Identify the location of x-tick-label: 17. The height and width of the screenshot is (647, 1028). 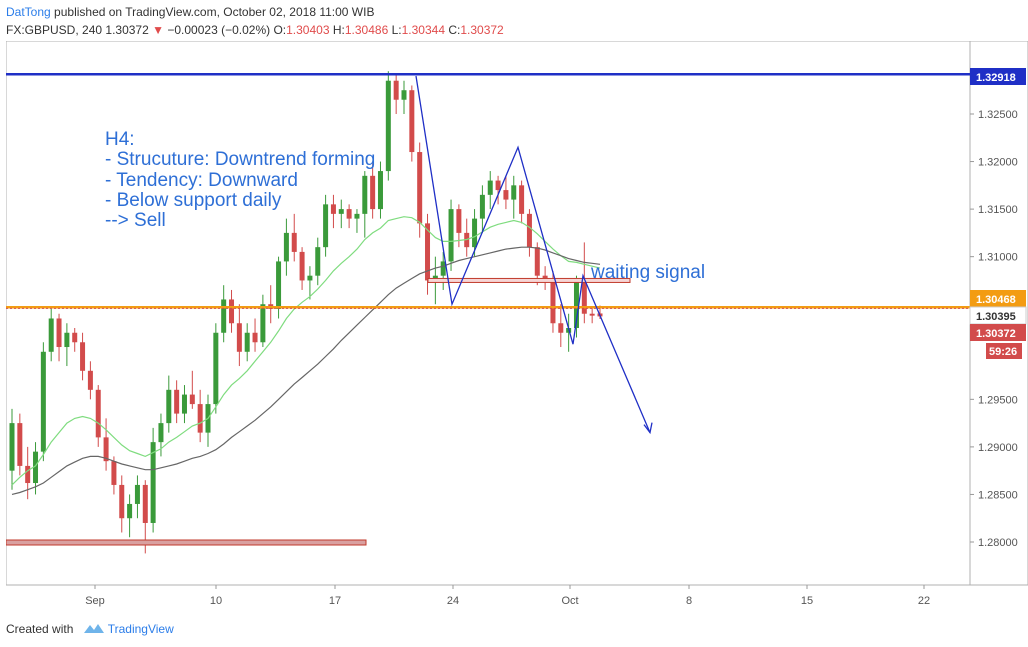
(335, 601).